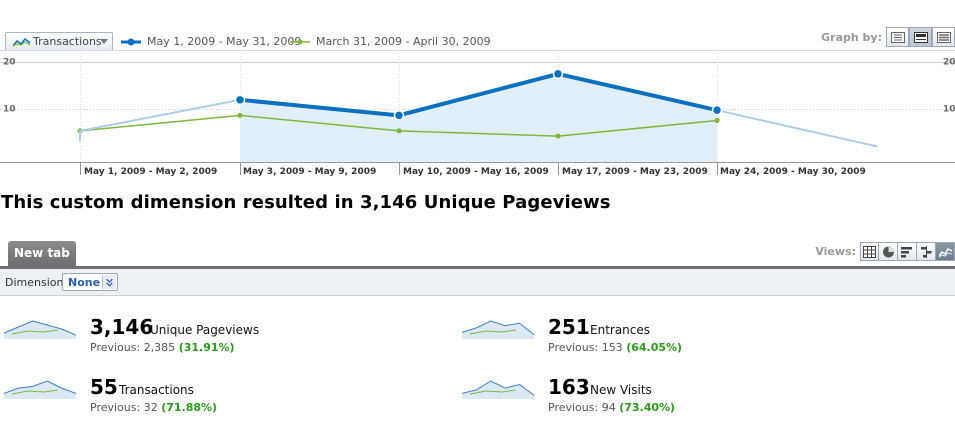 The width and height of the screenshot is (955, 431). Describe the element at coordinates (309, 172) in the screenshot. I see `x-tick-label: May 3, 2009 - May 9, 2009` at that location.